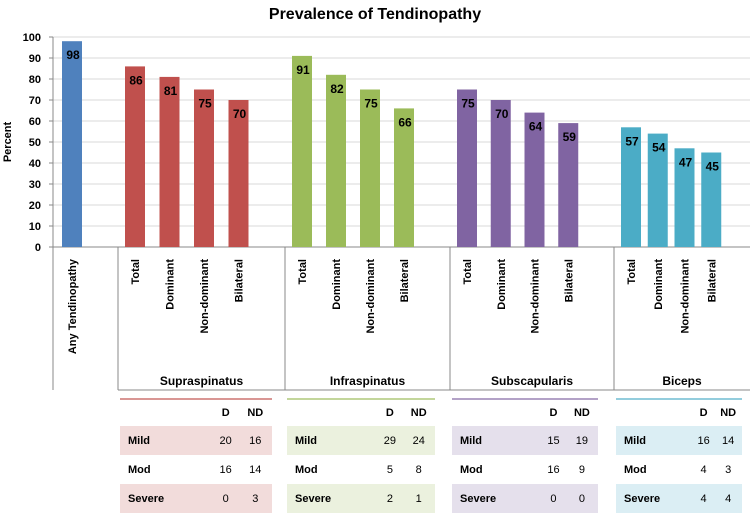  I want to click on cell-d: 5, so click(389, 469).